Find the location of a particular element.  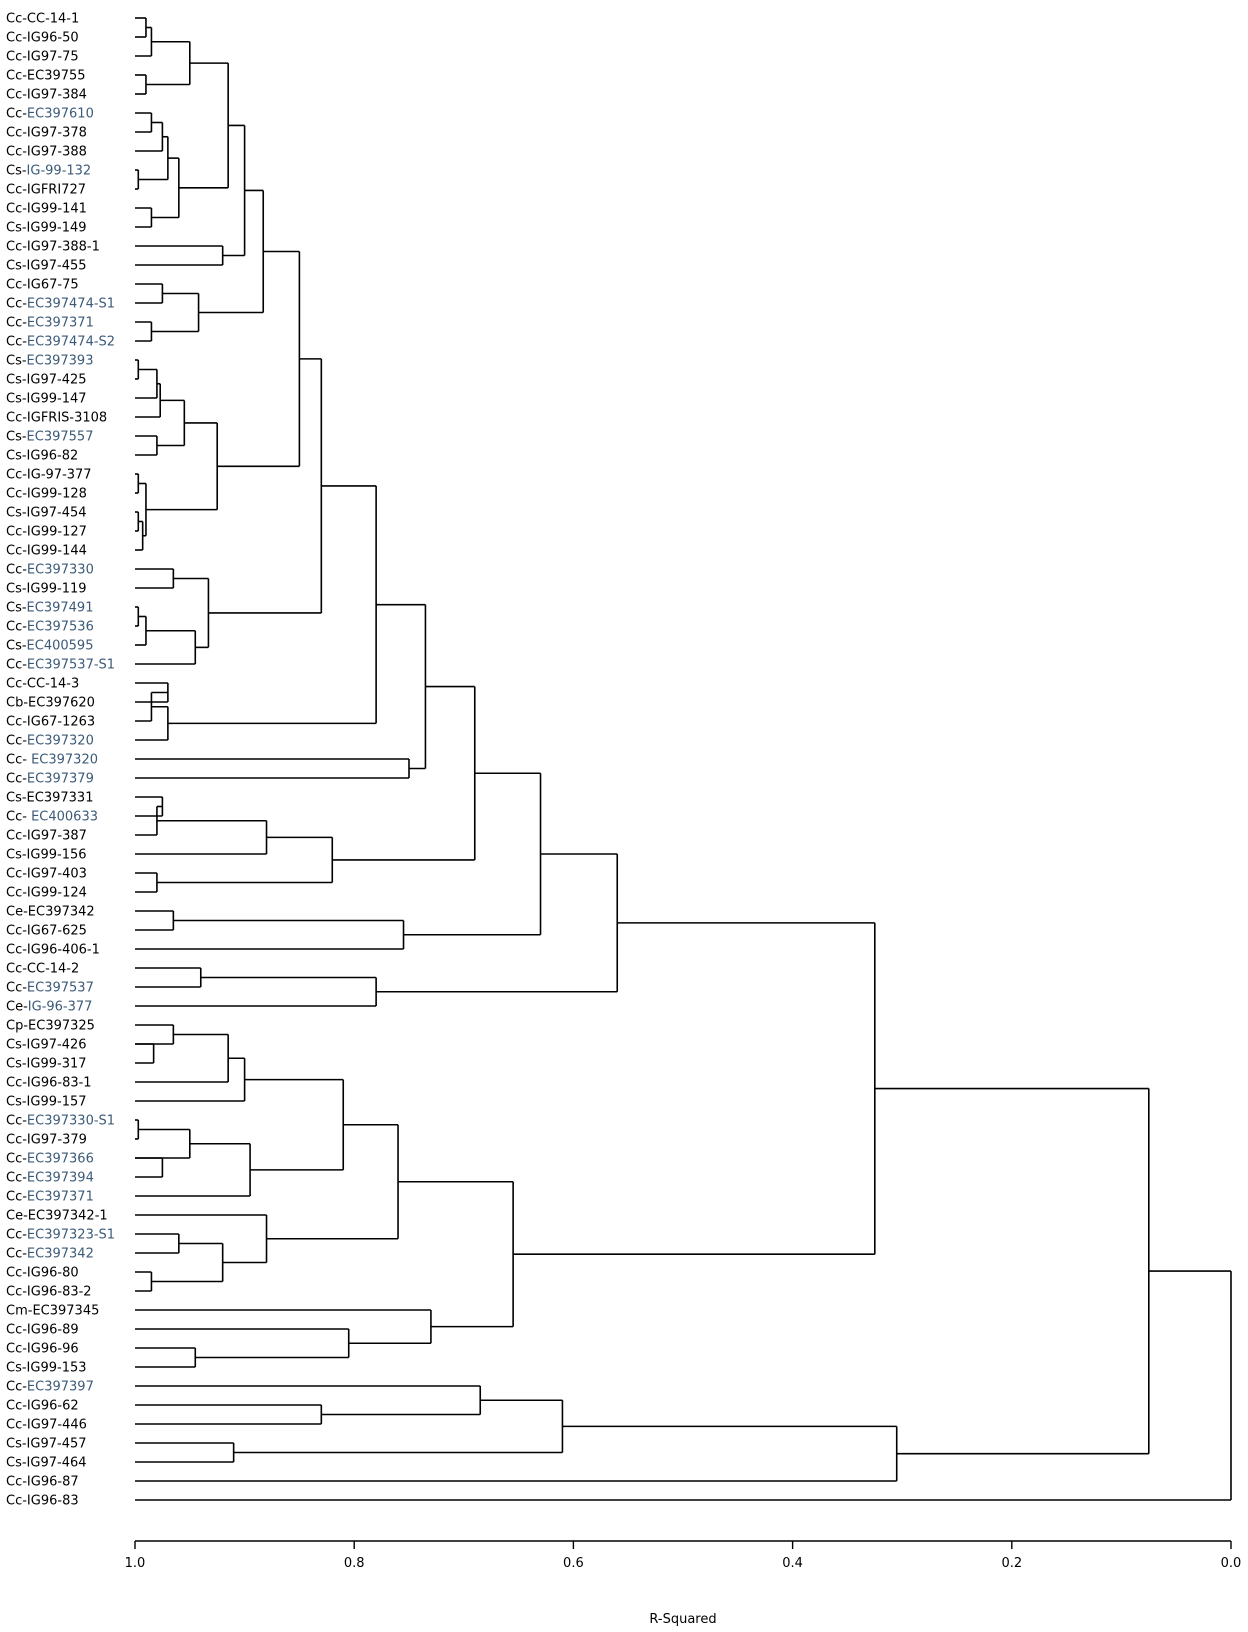

leaf-label-id: IG96-83 is located at coordinates (53, 1501).